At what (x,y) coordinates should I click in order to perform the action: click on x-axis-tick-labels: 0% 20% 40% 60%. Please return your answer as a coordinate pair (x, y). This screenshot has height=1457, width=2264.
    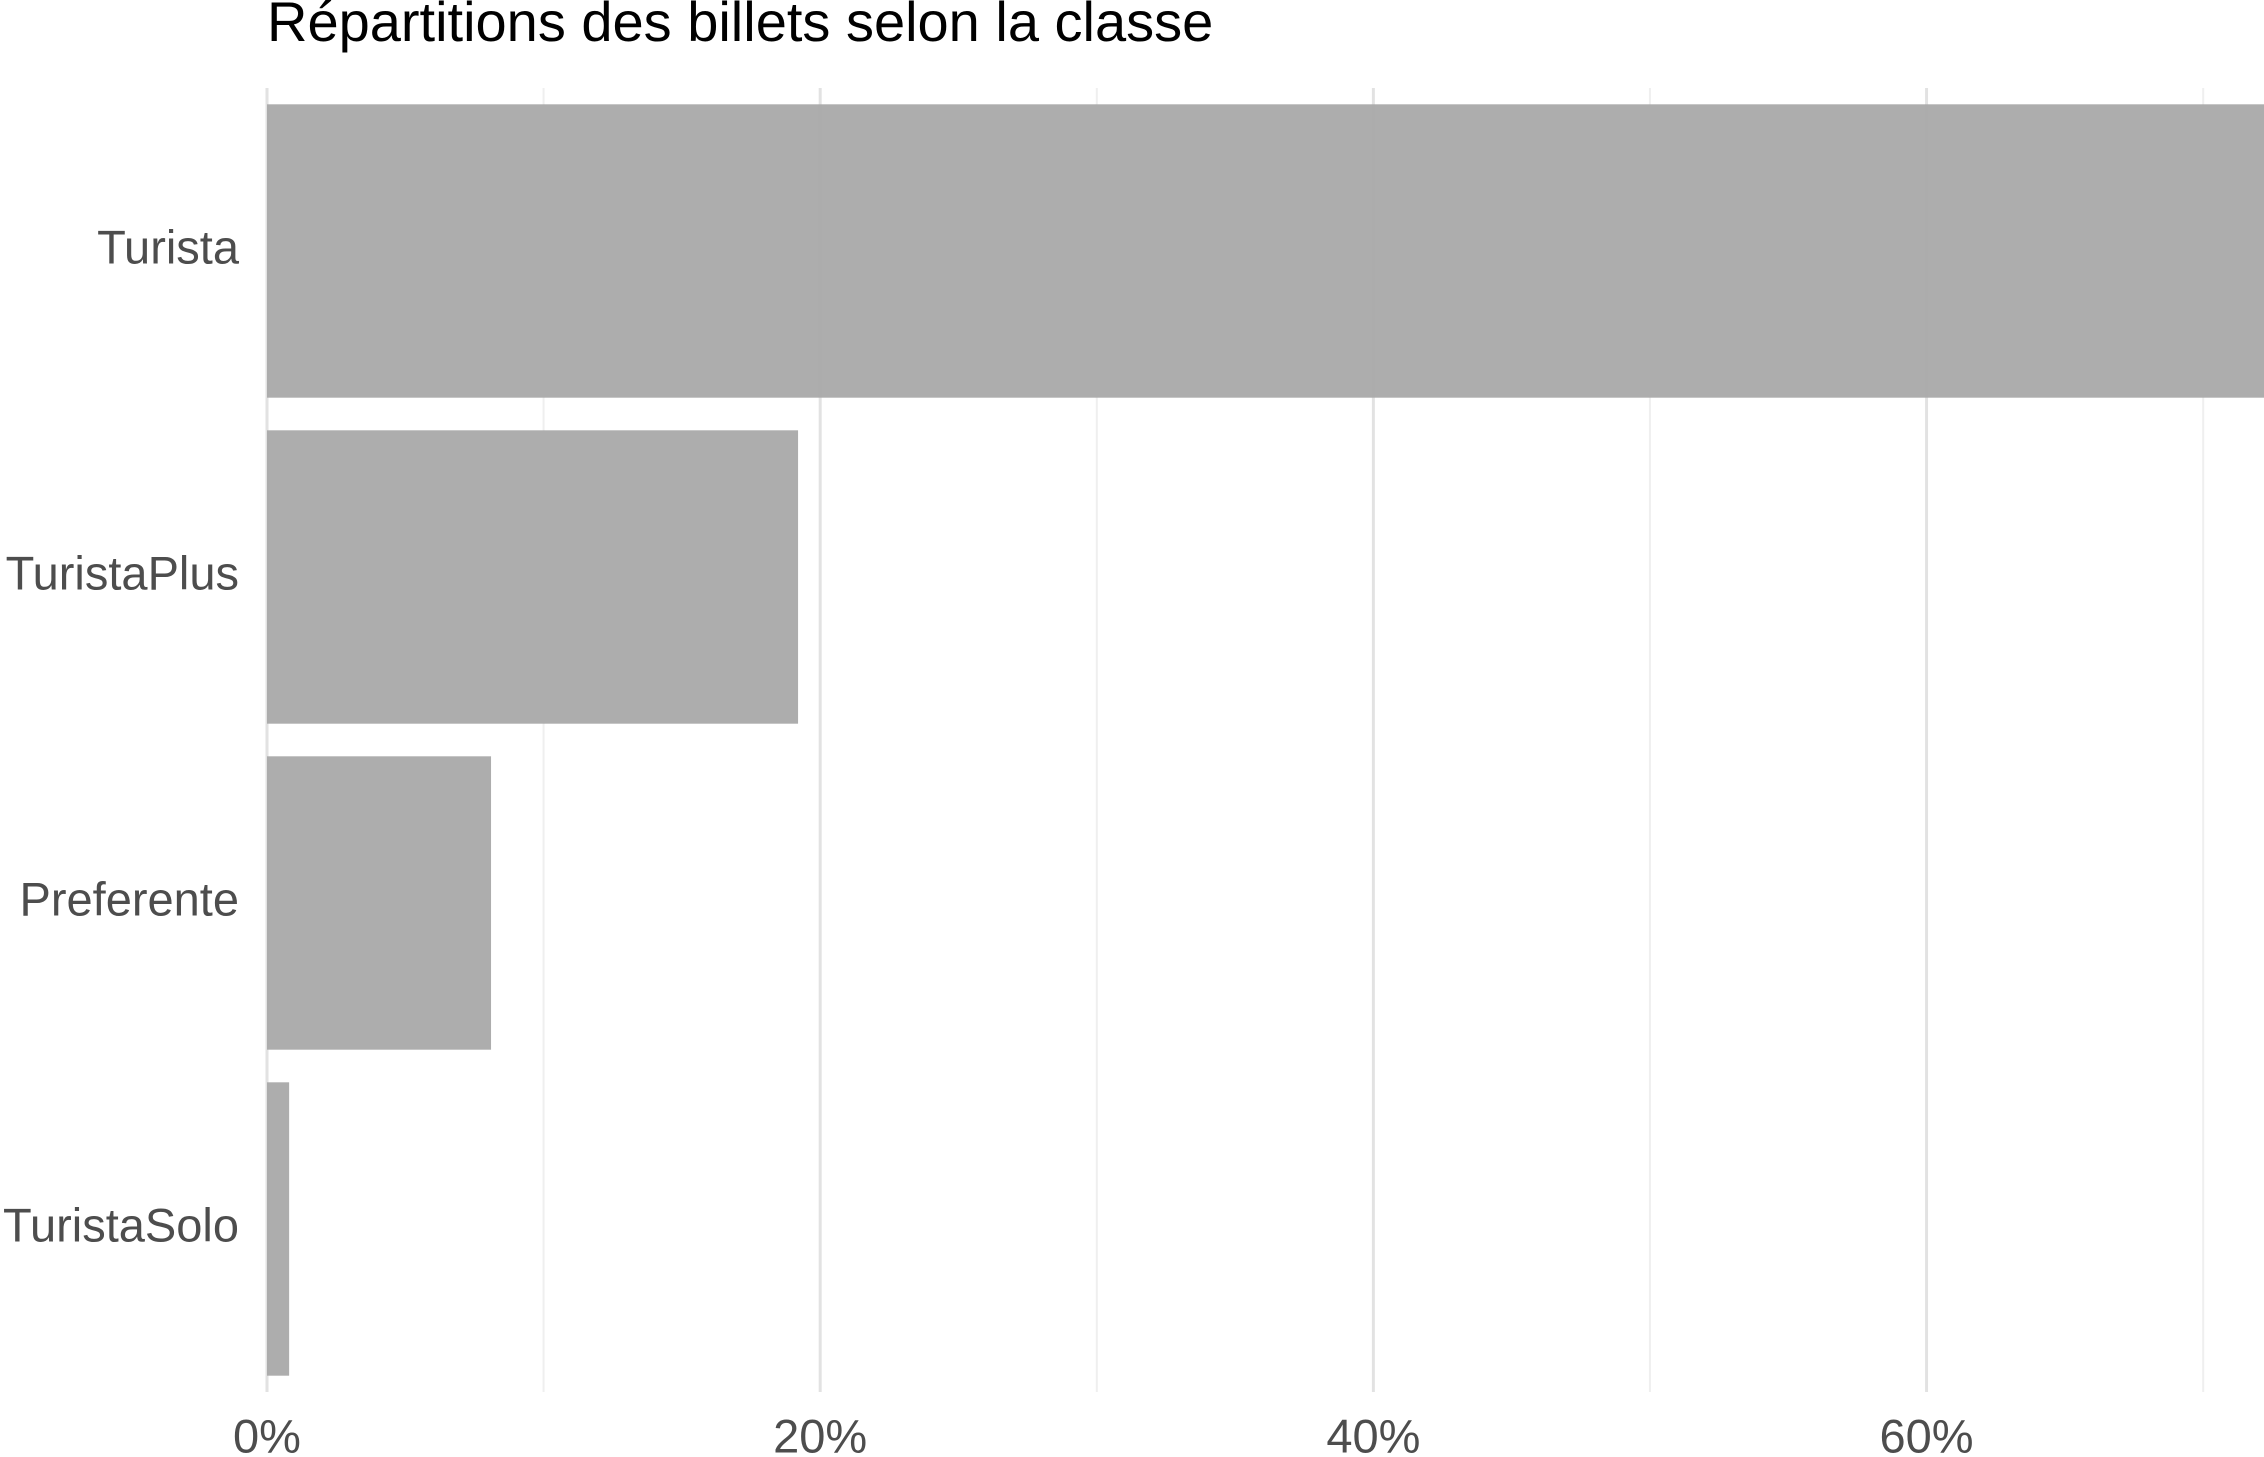
    Looking at the image, I should click on (1103, 1433).